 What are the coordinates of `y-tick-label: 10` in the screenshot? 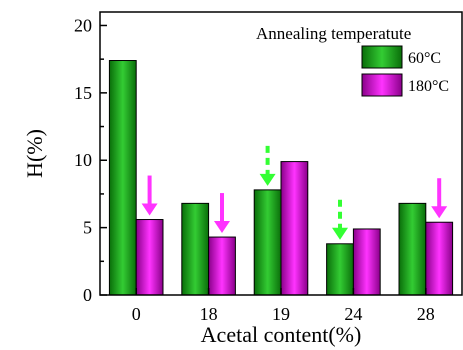 It's located at (83, 160).